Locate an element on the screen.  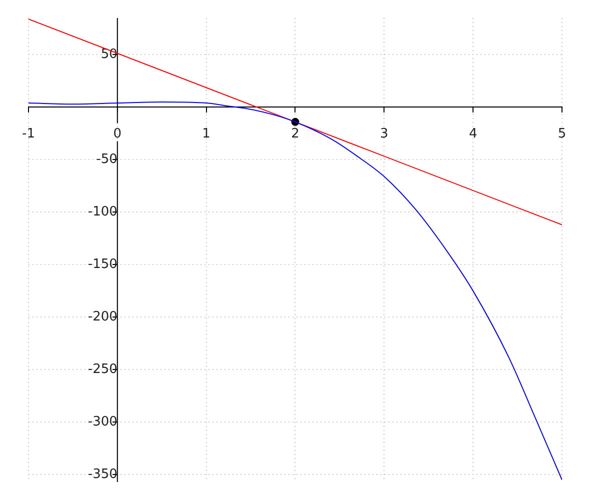
y-tick-label: -250 is located at coordinates (103, 370).